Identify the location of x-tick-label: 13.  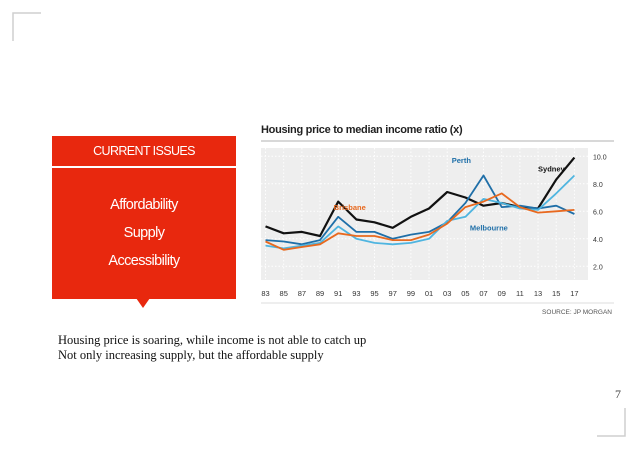
(538, 293).